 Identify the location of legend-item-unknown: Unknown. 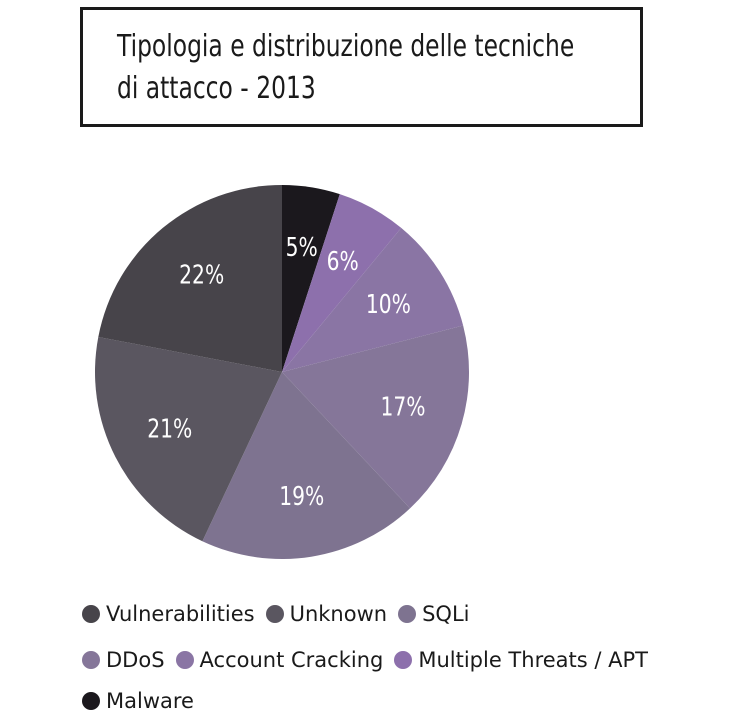
(326, 614).